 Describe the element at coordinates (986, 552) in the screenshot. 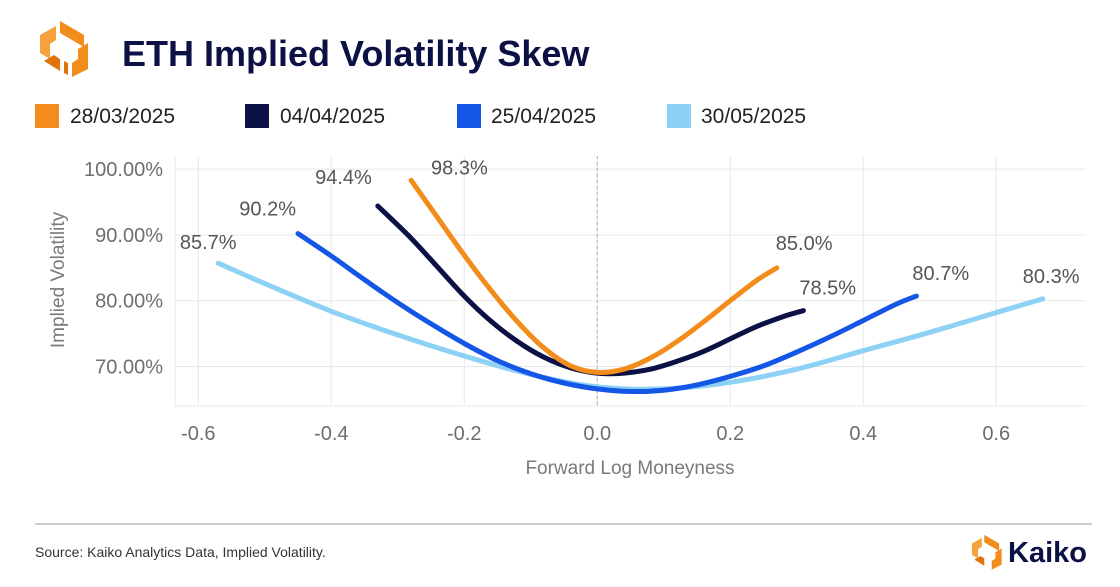

I see `kaiko-brand-icon` at that location.